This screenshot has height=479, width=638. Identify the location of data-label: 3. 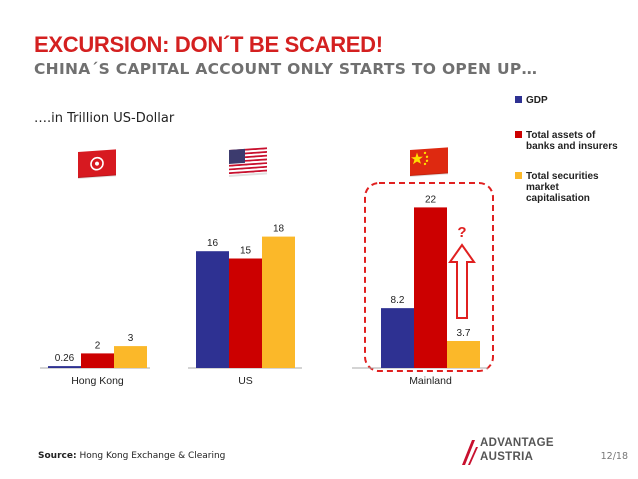
(131, 338).